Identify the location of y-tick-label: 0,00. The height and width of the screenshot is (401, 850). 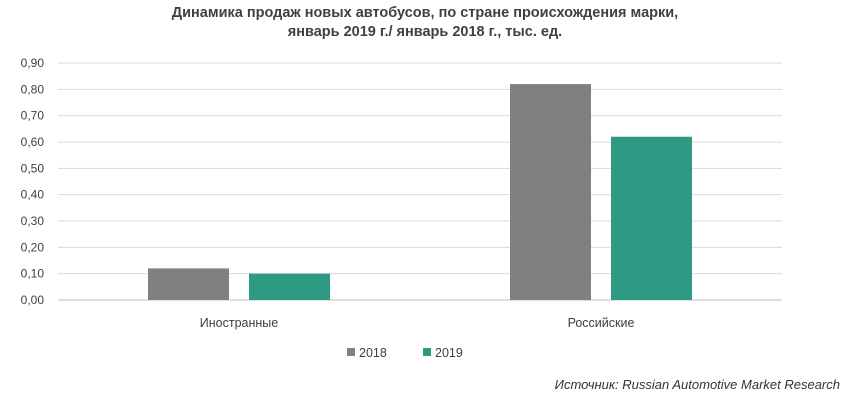
(33, 300).